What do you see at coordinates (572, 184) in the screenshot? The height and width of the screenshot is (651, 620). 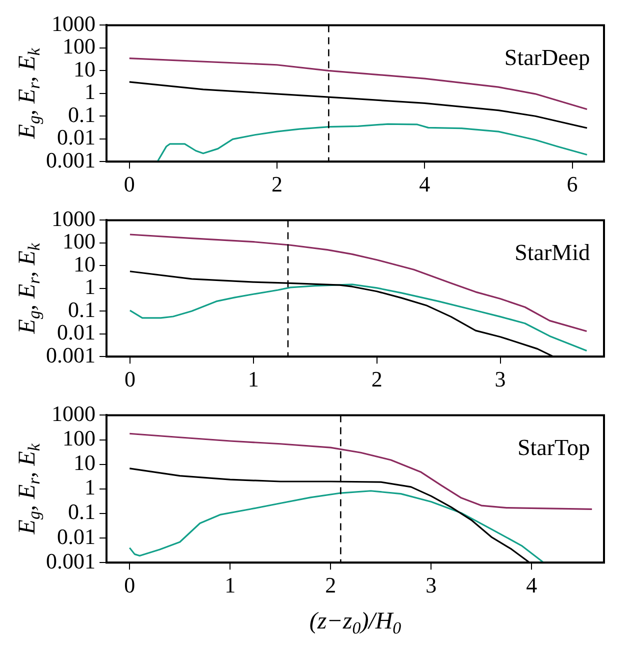 I see `x-tick-label: 6` at bounding box center [572, 184].